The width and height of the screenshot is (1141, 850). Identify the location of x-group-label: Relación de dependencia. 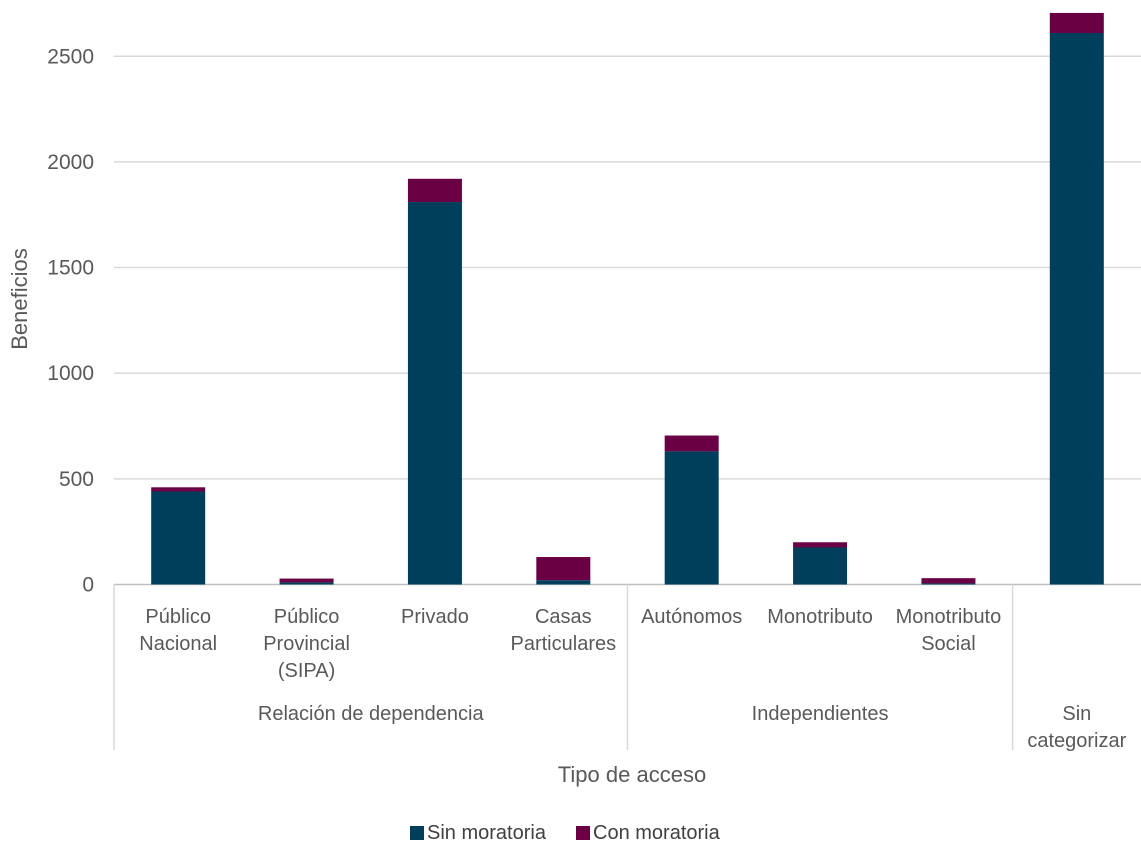
(371, 714).